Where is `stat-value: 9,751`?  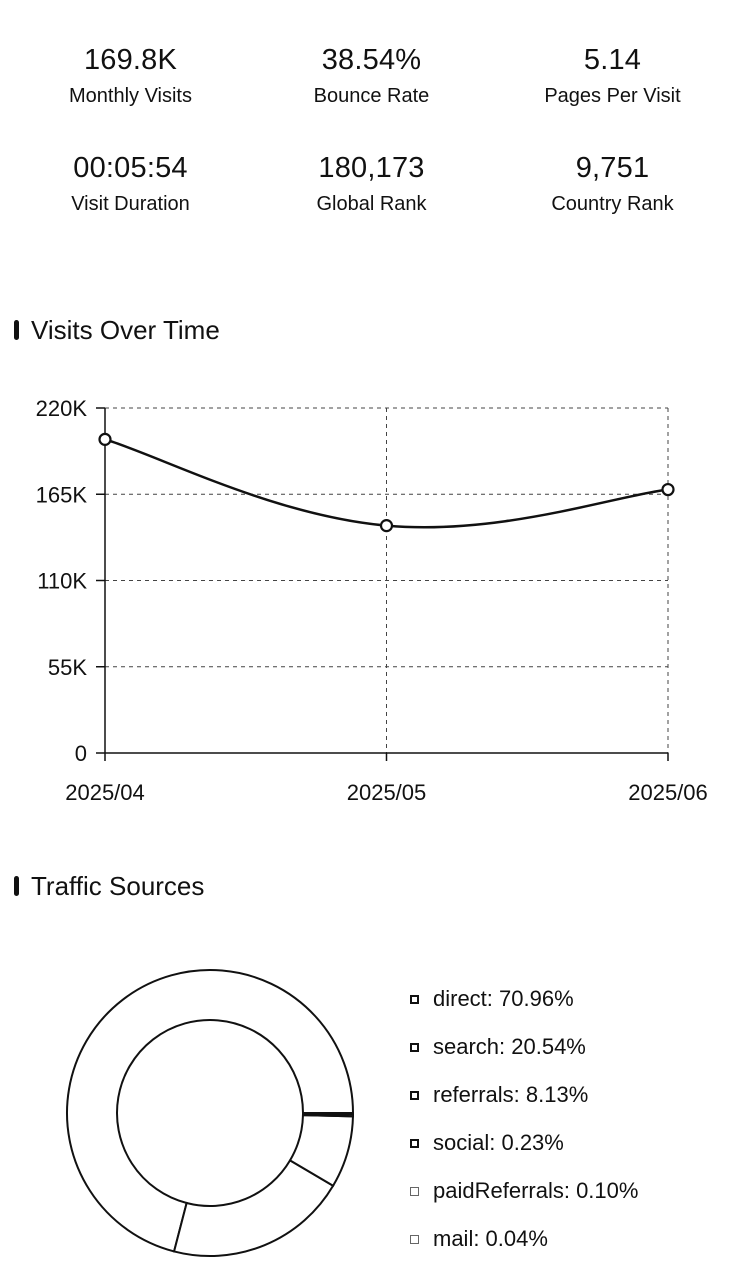 stat-value: 9,751 is located at coordinates (612, 168).